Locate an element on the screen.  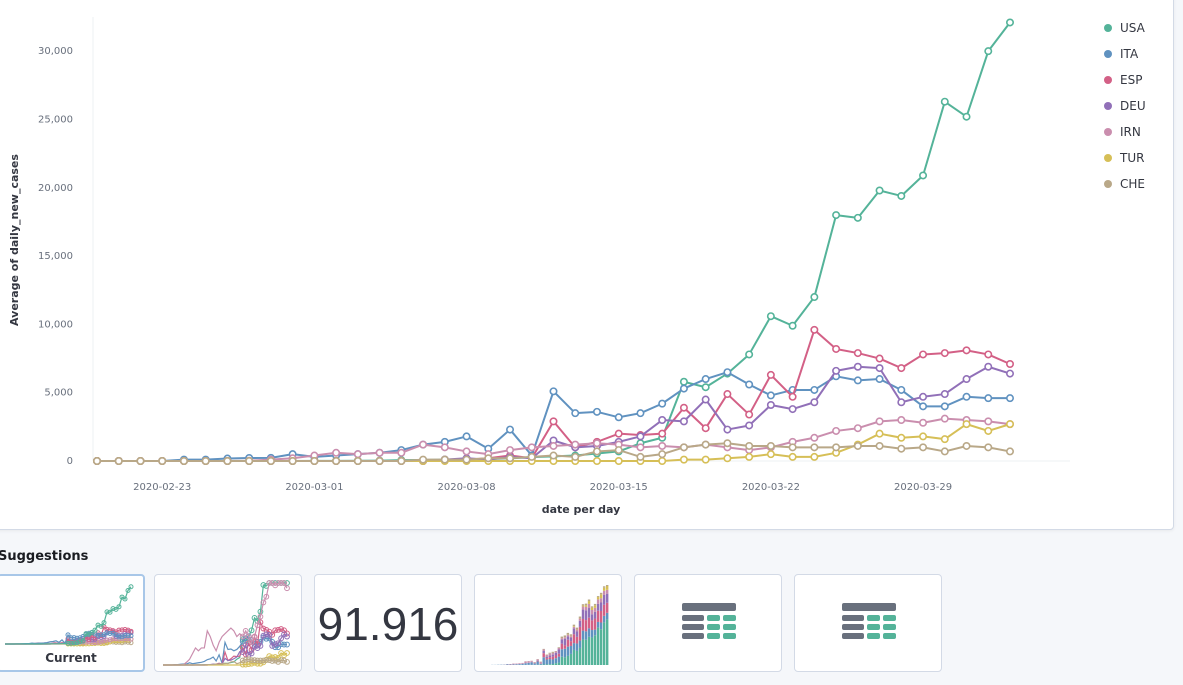
legend-item-irn: IRN is located at coordinates (1125, 132).